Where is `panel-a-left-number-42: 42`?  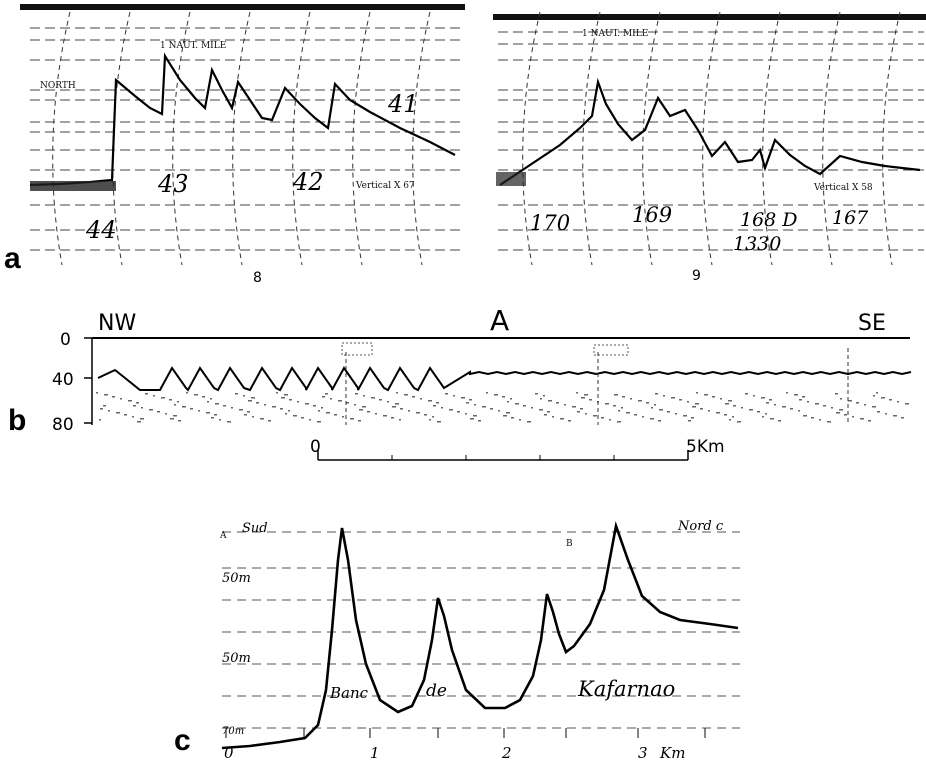
panel-a-left-number-42: 42 is located at coordinates (308, 182).